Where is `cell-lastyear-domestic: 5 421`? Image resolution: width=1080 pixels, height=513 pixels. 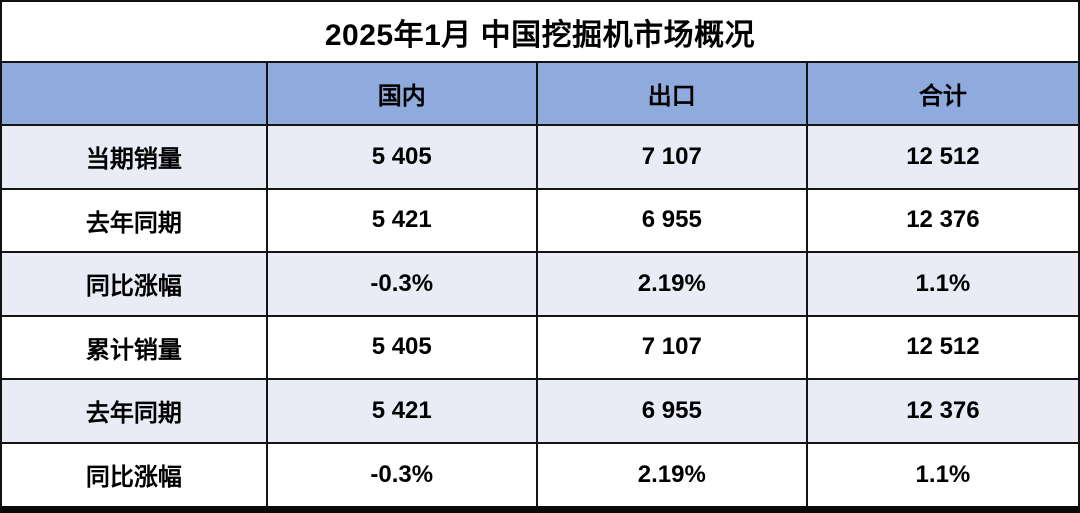 cell-lastyear-domestic: 5 421 is located at coordinates (401, 220).